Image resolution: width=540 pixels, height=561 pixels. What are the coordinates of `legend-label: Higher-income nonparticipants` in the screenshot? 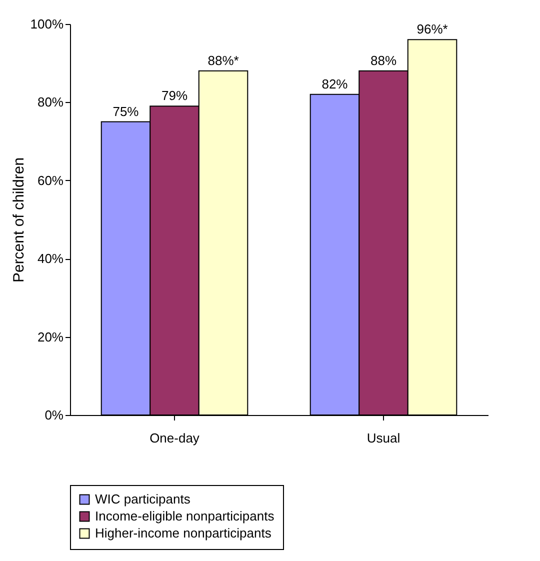 It's located at (183, 533).